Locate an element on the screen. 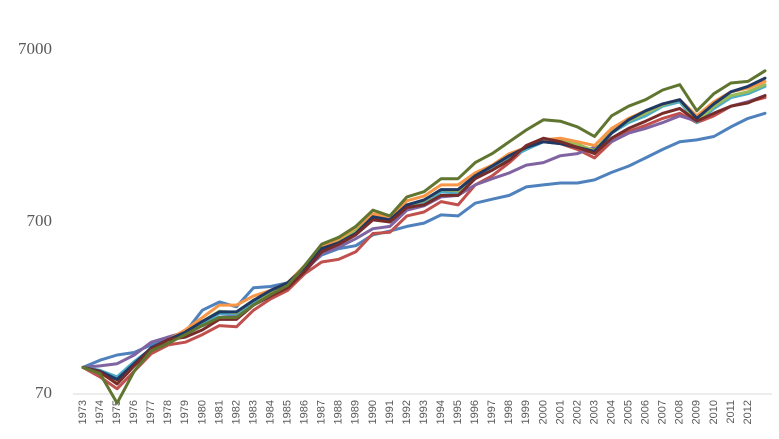 Image resolution: width=779 pixels, height=439 pixels. x-tick-label: 1981 is located at coordinates (219, 412).